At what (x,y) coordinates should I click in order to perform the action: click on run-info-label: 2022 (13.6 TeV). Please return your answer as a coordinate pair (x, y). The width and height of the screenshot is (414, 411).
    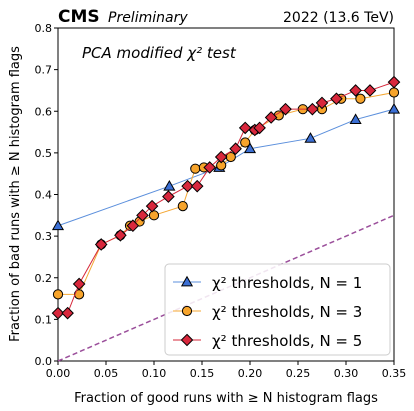
    Looking at the image, I should click on (338, 18).